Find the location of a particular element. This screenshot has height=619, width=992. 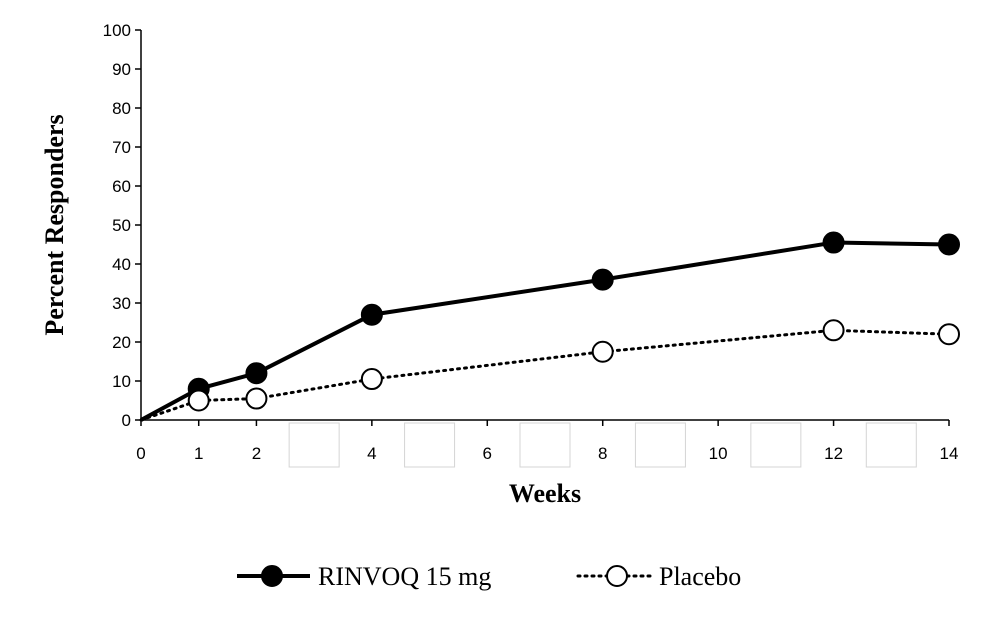

x-axis-placeholder-boxes is located at coordinates (602, 445).